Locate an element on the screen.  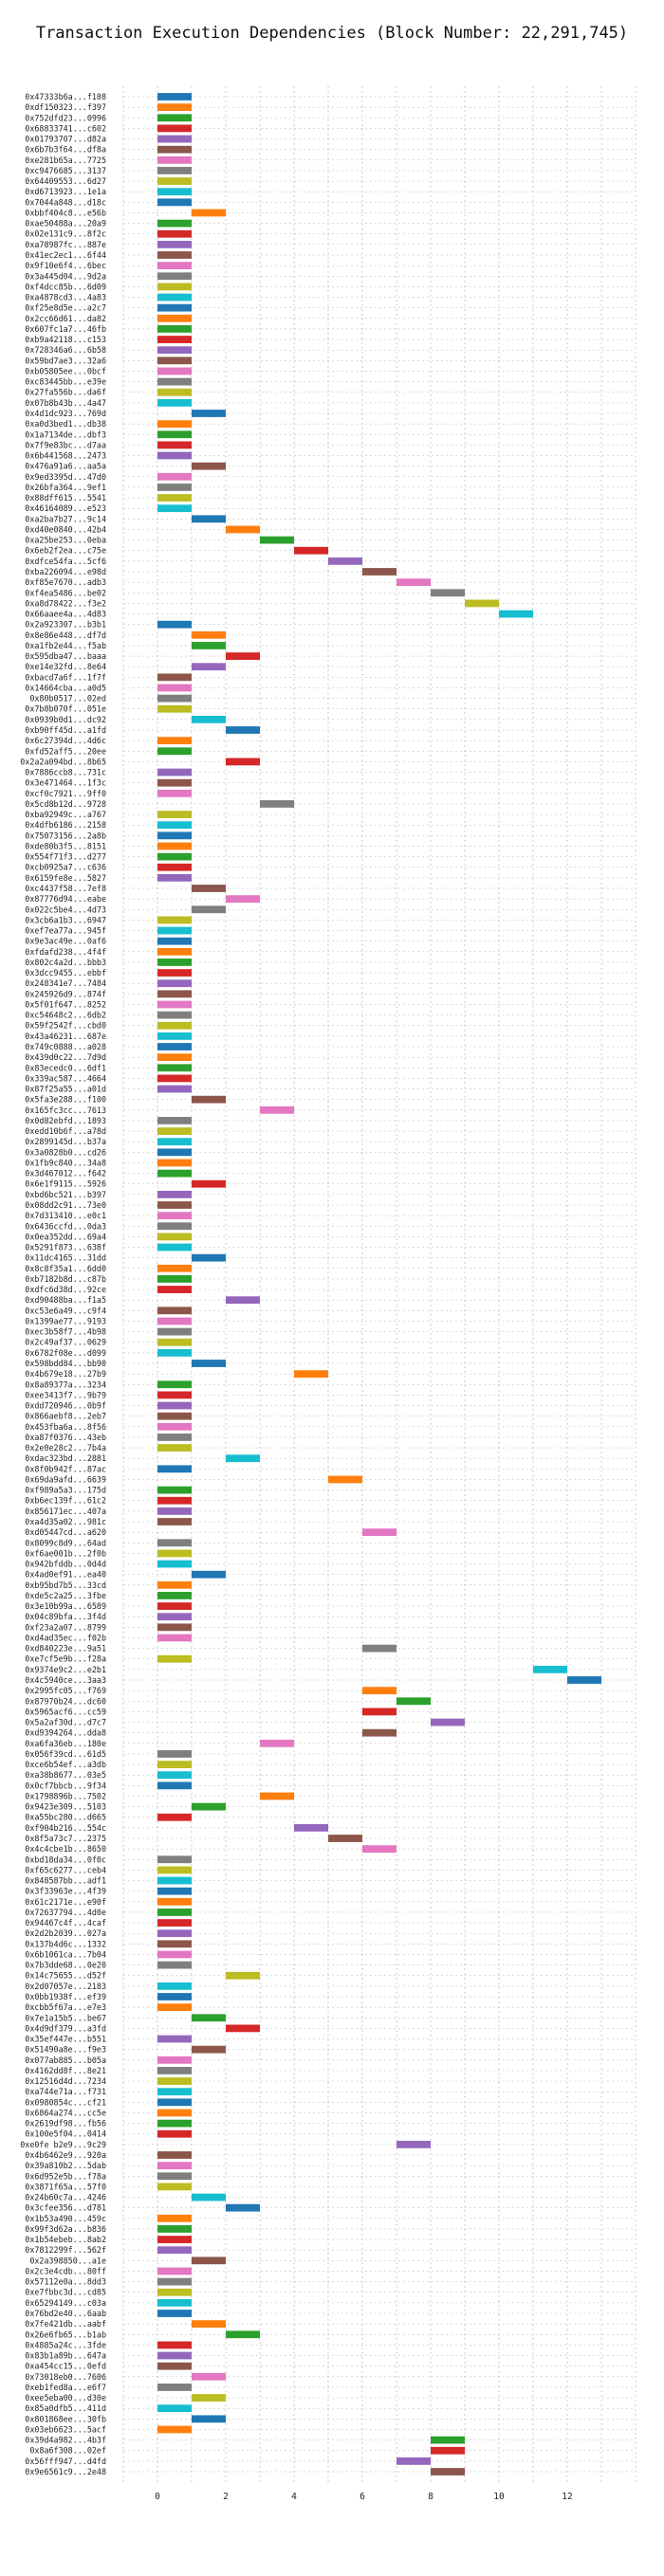
transaction-label: 0xb6ec139f...61c2 is located at coordinates (65, 1501).